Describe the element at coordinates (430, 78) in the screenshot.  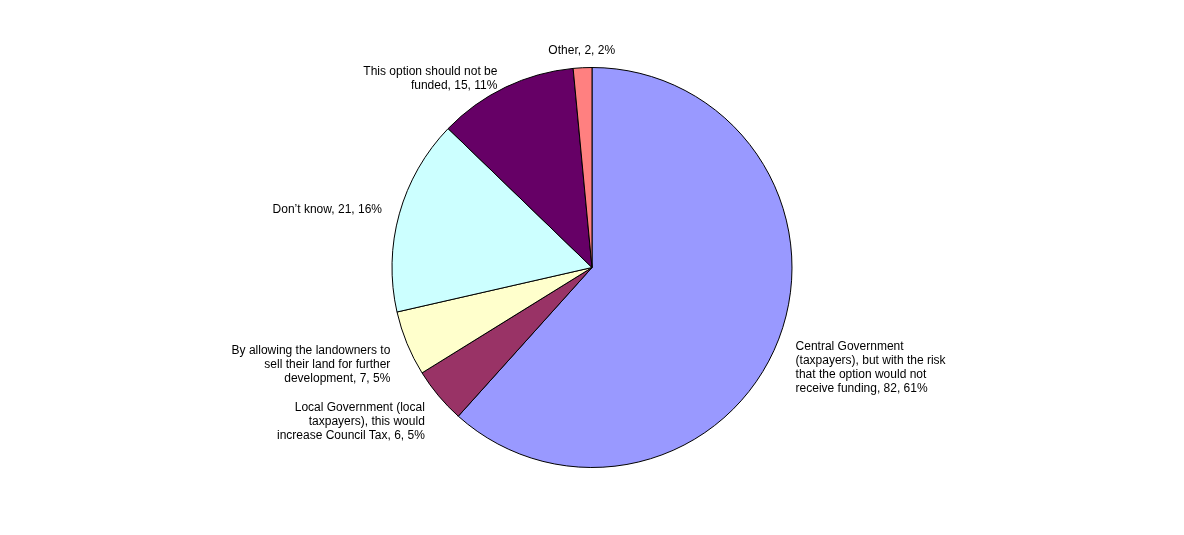
I see `slice-label: This option should not be funded, 15, 11%` at that location.